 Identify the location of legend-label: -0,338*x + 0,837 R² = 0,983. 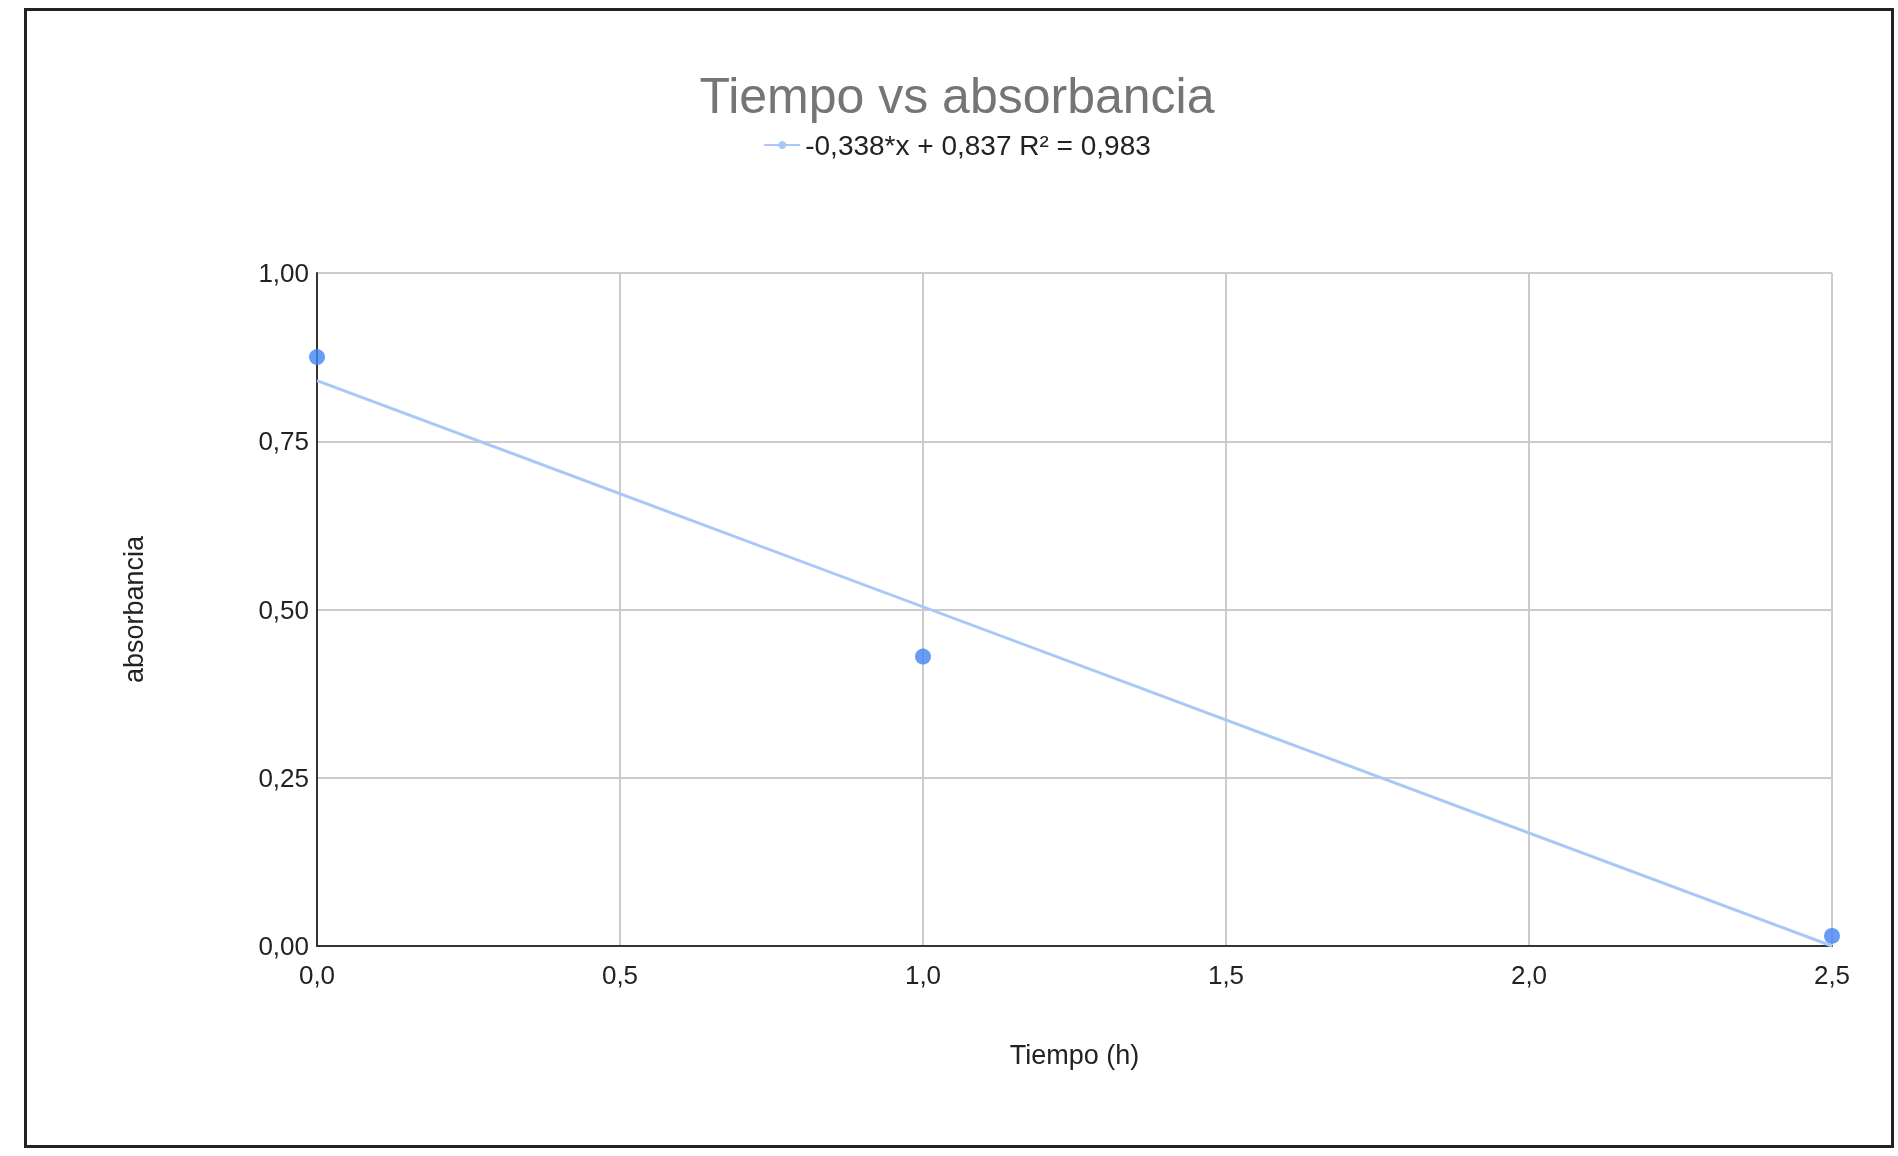
(978, 145).